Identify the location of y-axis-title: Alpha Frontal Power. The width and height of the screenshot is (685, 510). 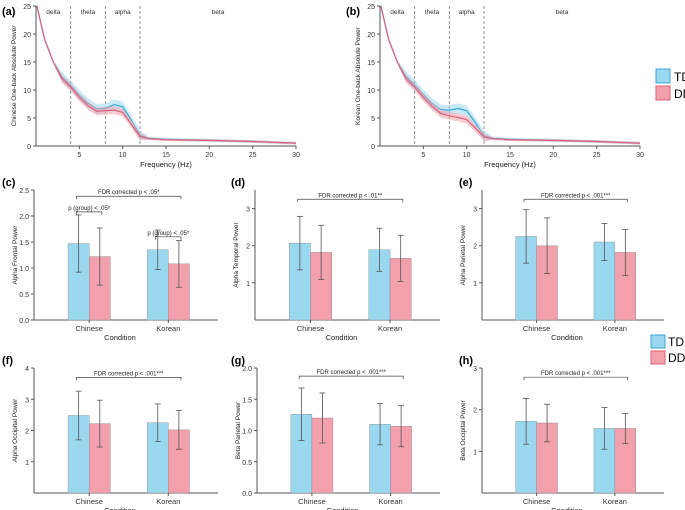
(15, 255).